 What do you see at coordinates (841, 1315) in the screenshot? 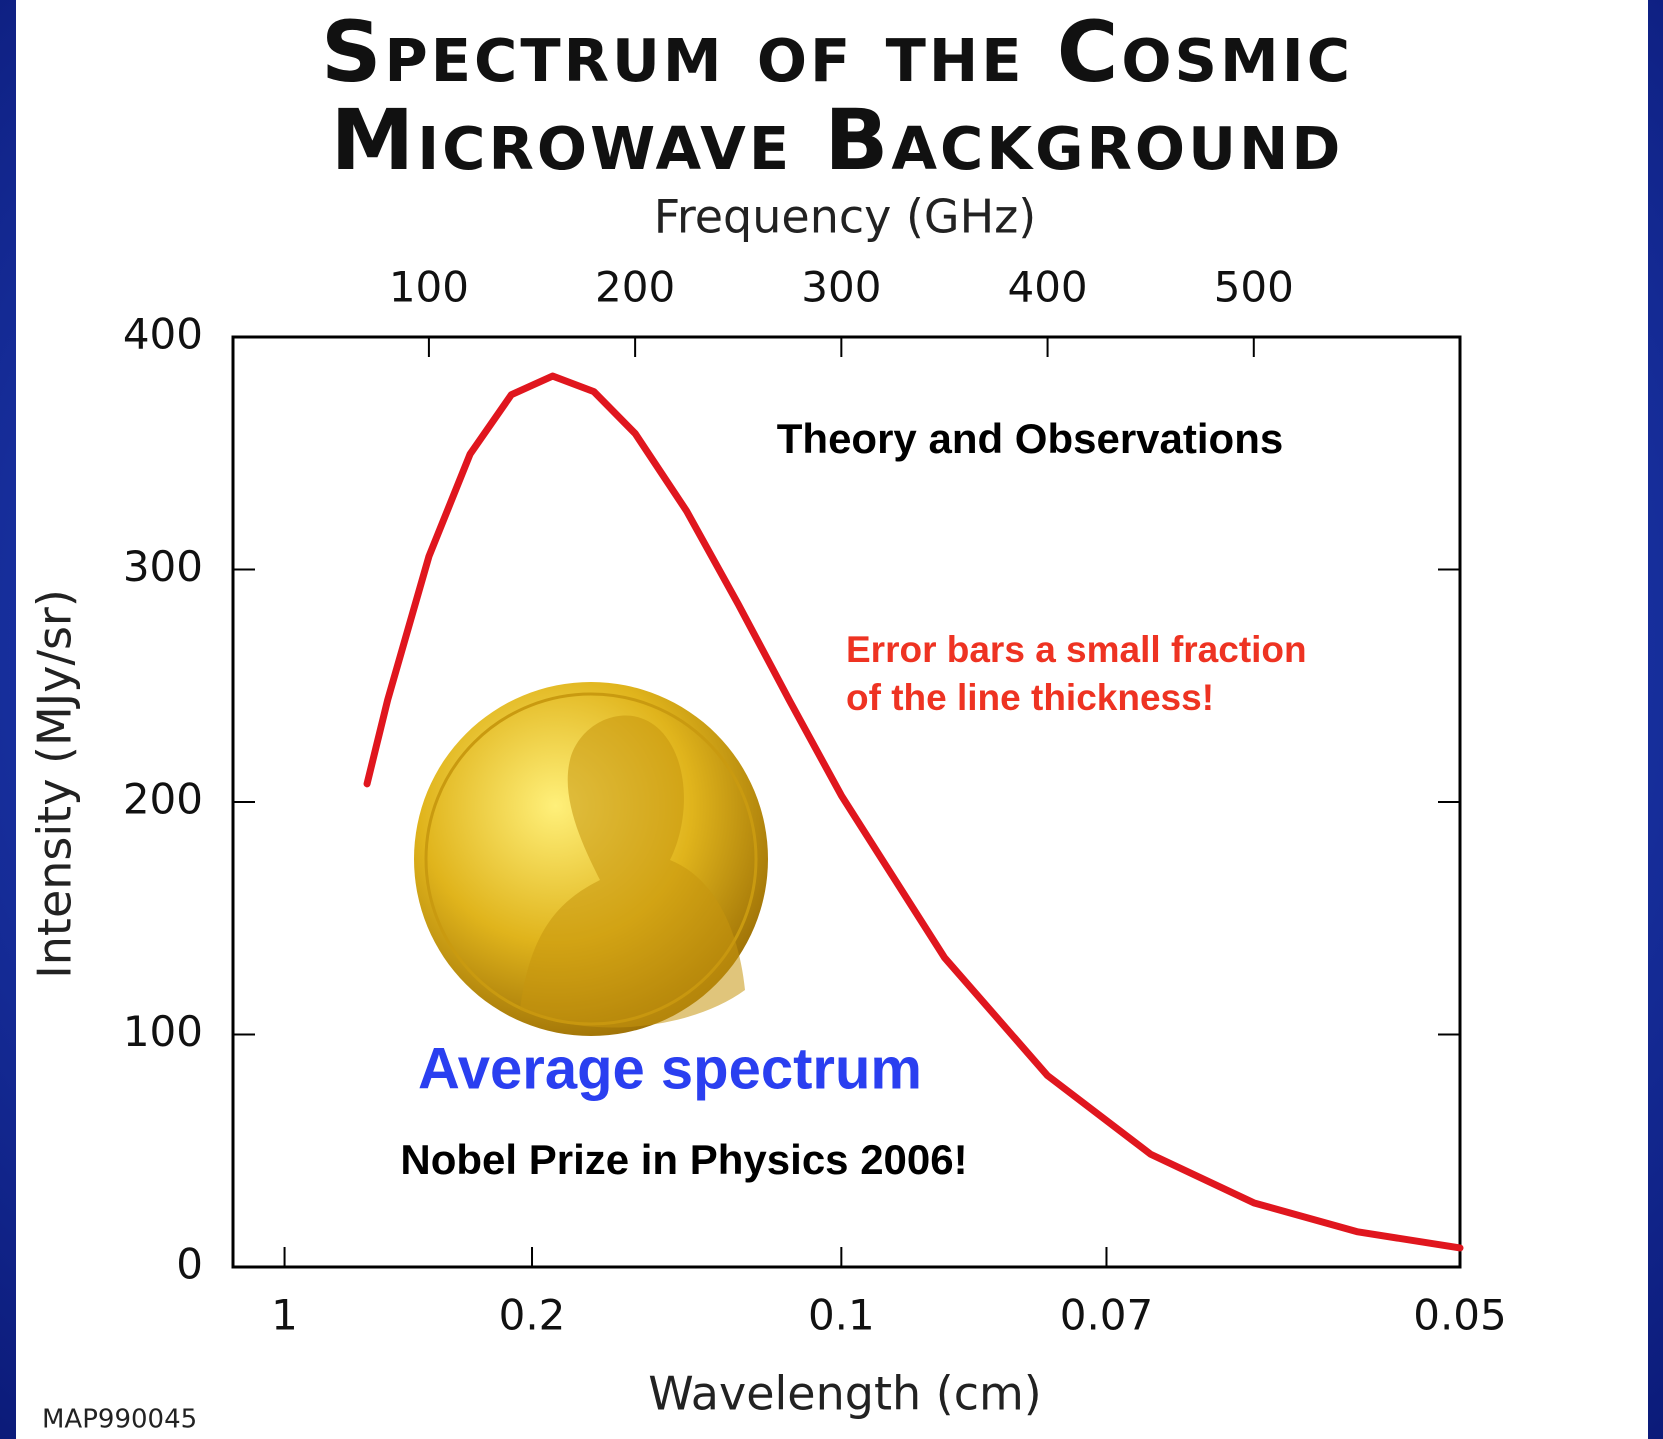
I see `x-tick-label: 0.1` at bounding box center [841, 1315].